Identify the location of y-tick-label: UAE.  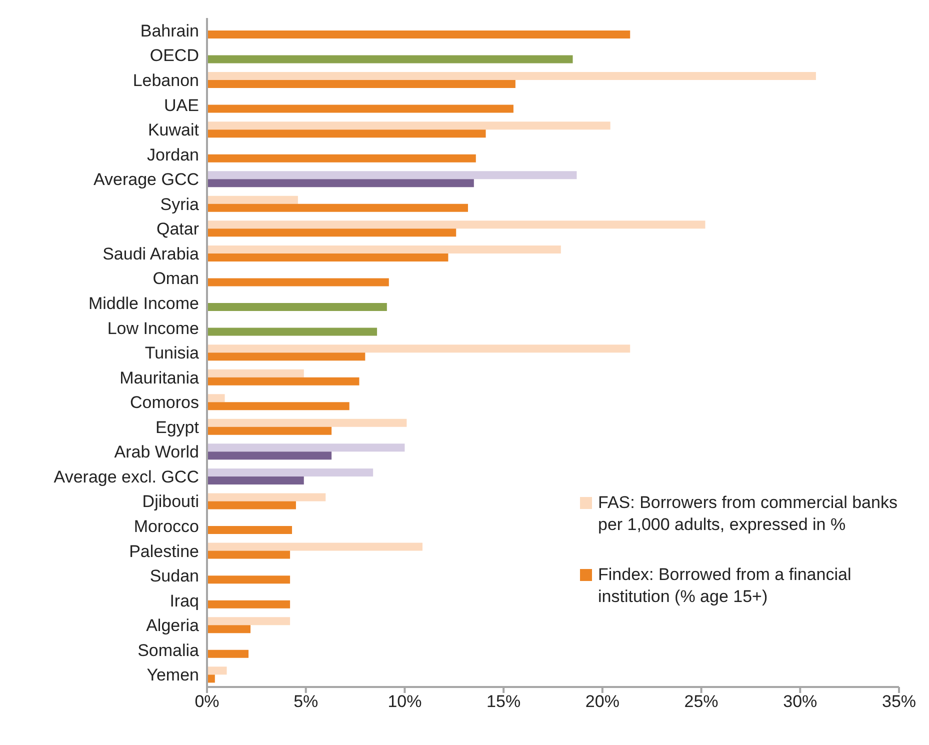
(181, 105).